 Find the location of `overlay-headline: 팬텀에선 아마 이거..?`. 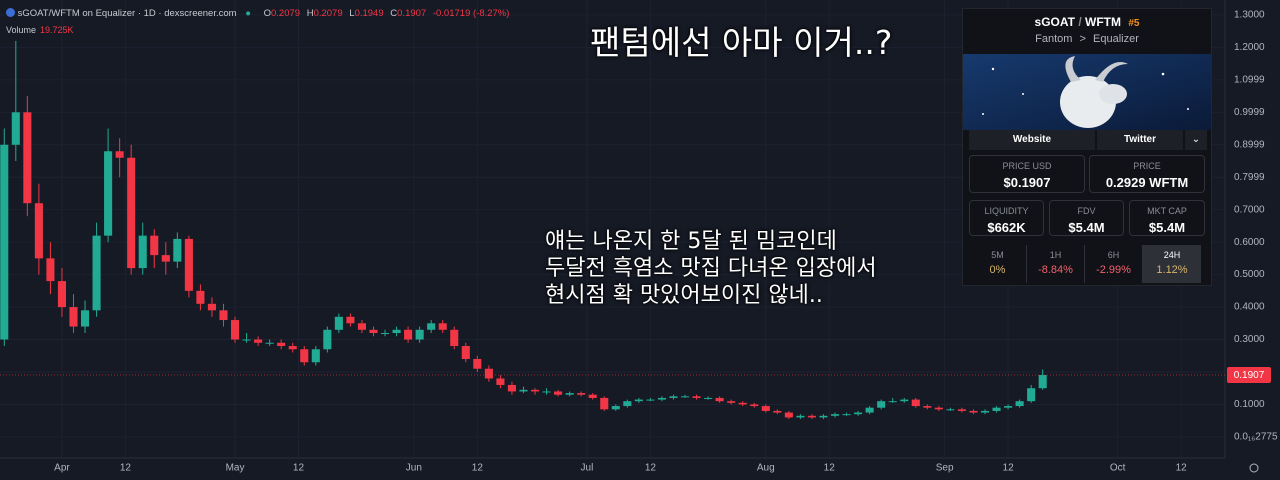

overlay-headline: 팬텀에선 아마 이거..? is located at coordinates (741, 42).